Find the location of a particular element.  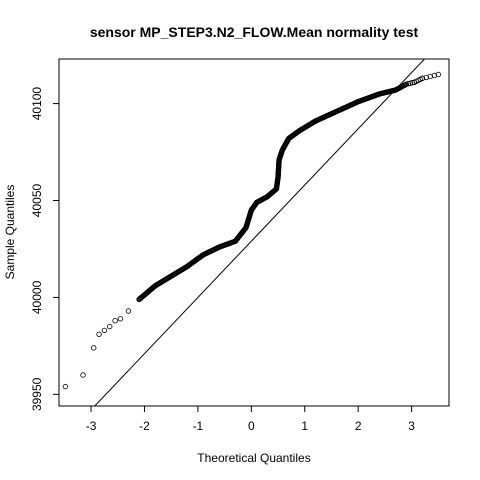

x-tick-label: 2 is located at coordinates (358, 426).